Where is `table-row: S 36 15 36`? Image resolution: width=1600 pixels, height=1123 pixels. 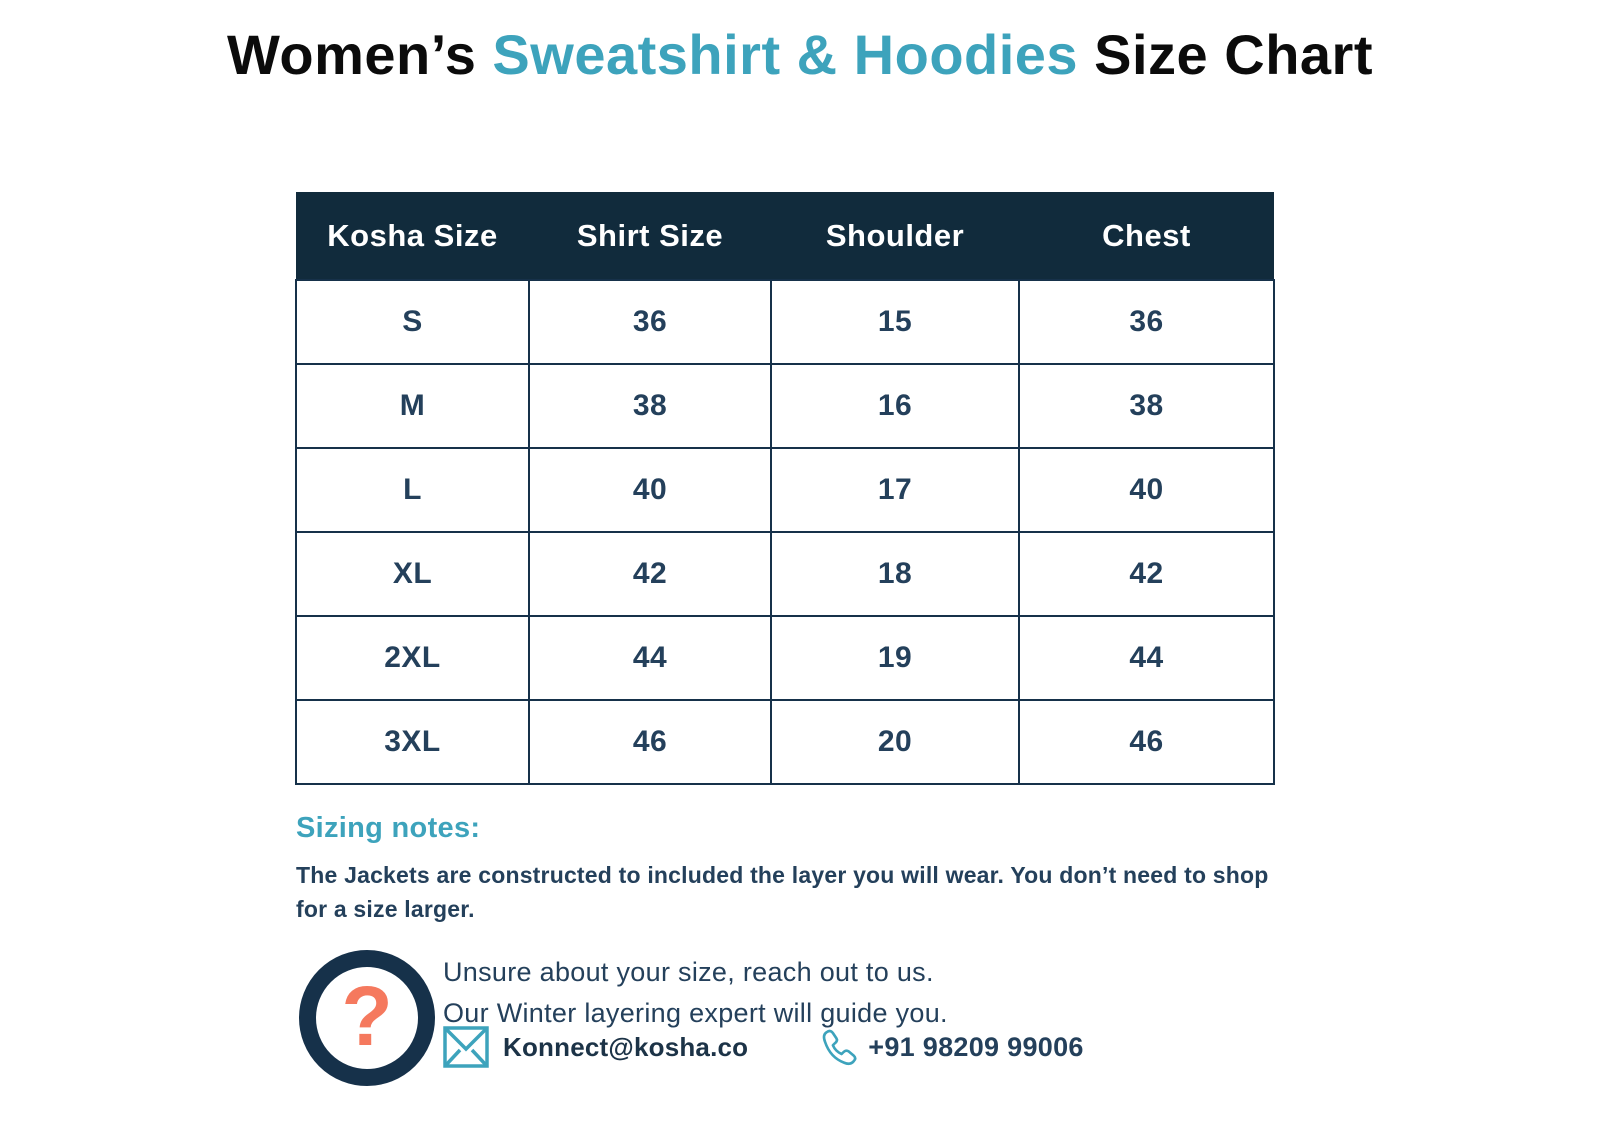 table-row: S 36 15 36 is located at coordinates (785, 322).